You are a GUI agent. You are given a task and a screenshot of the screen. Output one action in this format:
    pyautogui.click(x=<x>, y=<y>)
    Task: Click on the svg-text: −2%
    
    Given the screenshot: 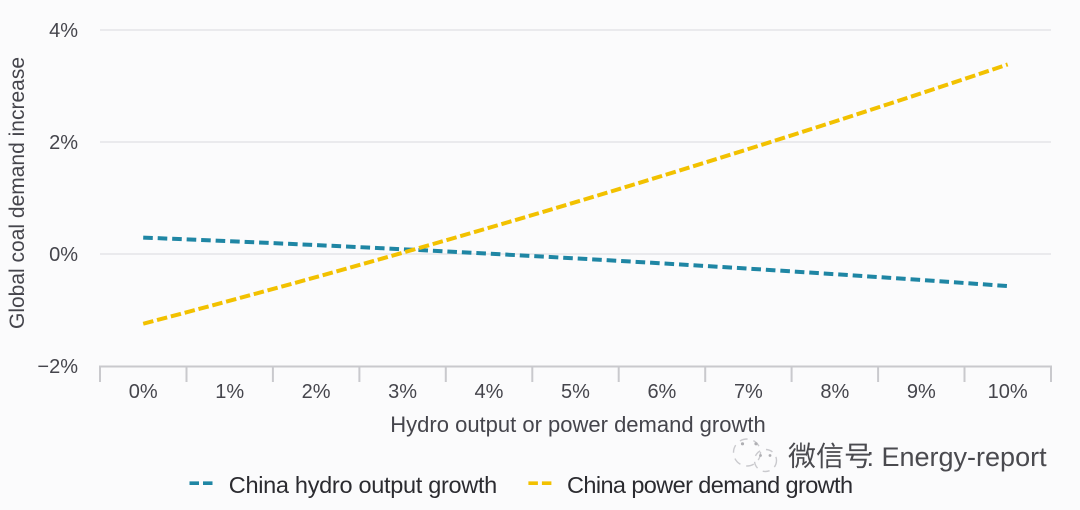 What is the action you would take?
    pyautogui.click(x=57, y=367)
    